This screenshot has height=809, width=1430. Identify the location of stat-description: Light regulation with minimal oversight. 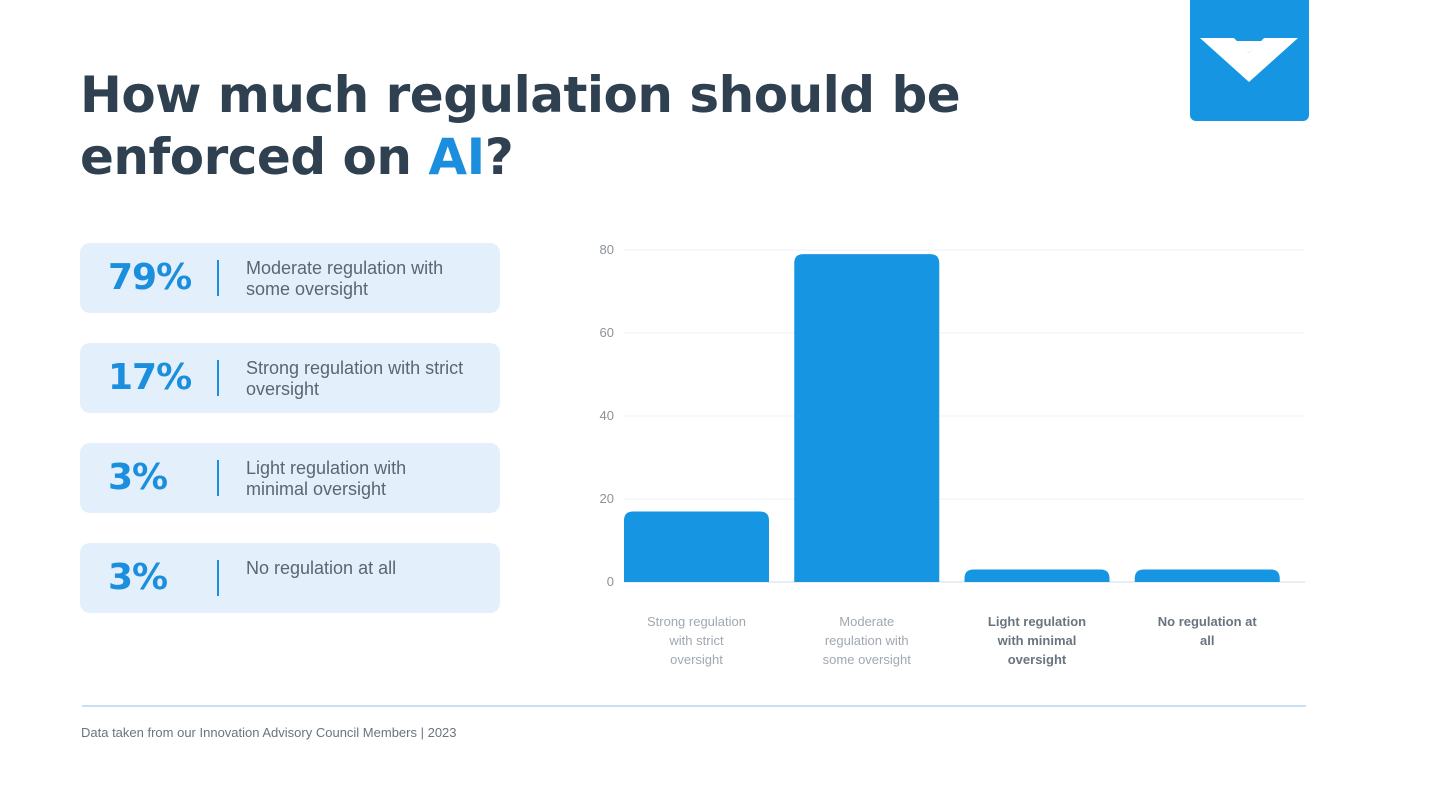
(326, 478).